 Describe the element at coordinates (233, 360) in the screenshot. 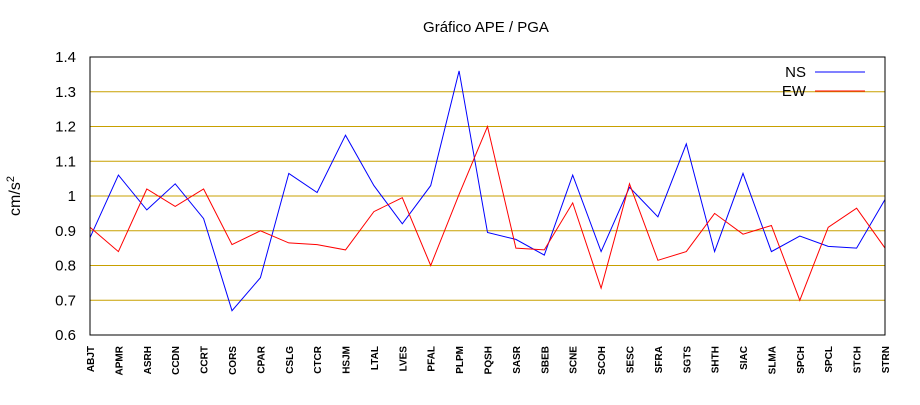

I see `x-tick-label: CORS` at that location.